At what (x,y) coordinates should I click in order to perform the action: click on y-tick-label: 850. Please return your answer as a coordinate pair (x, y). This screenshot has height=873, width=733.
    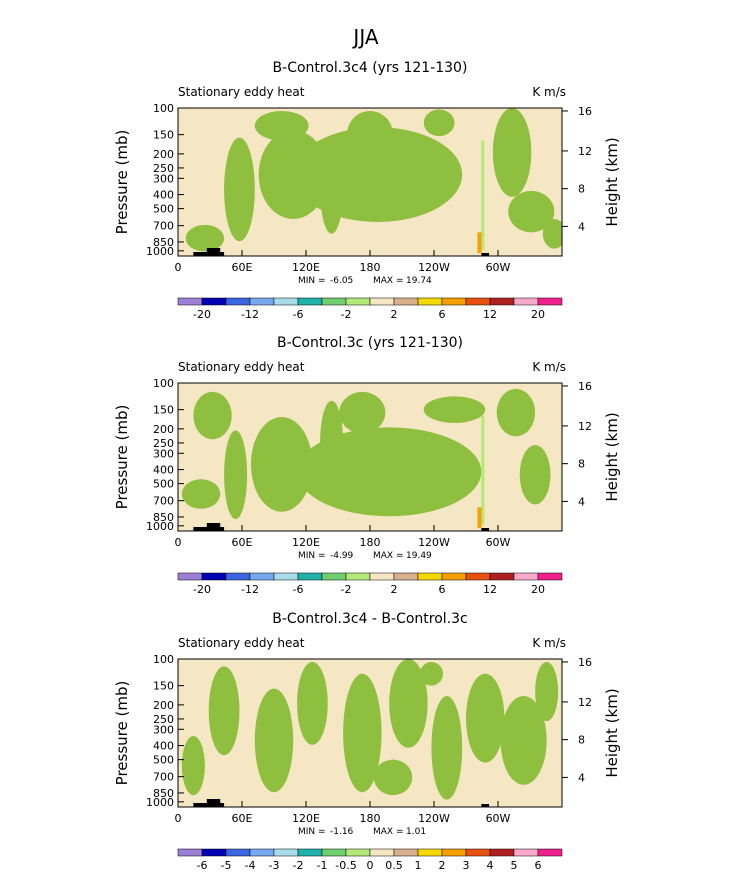
    Looking at the image, I should click on (163, 242).